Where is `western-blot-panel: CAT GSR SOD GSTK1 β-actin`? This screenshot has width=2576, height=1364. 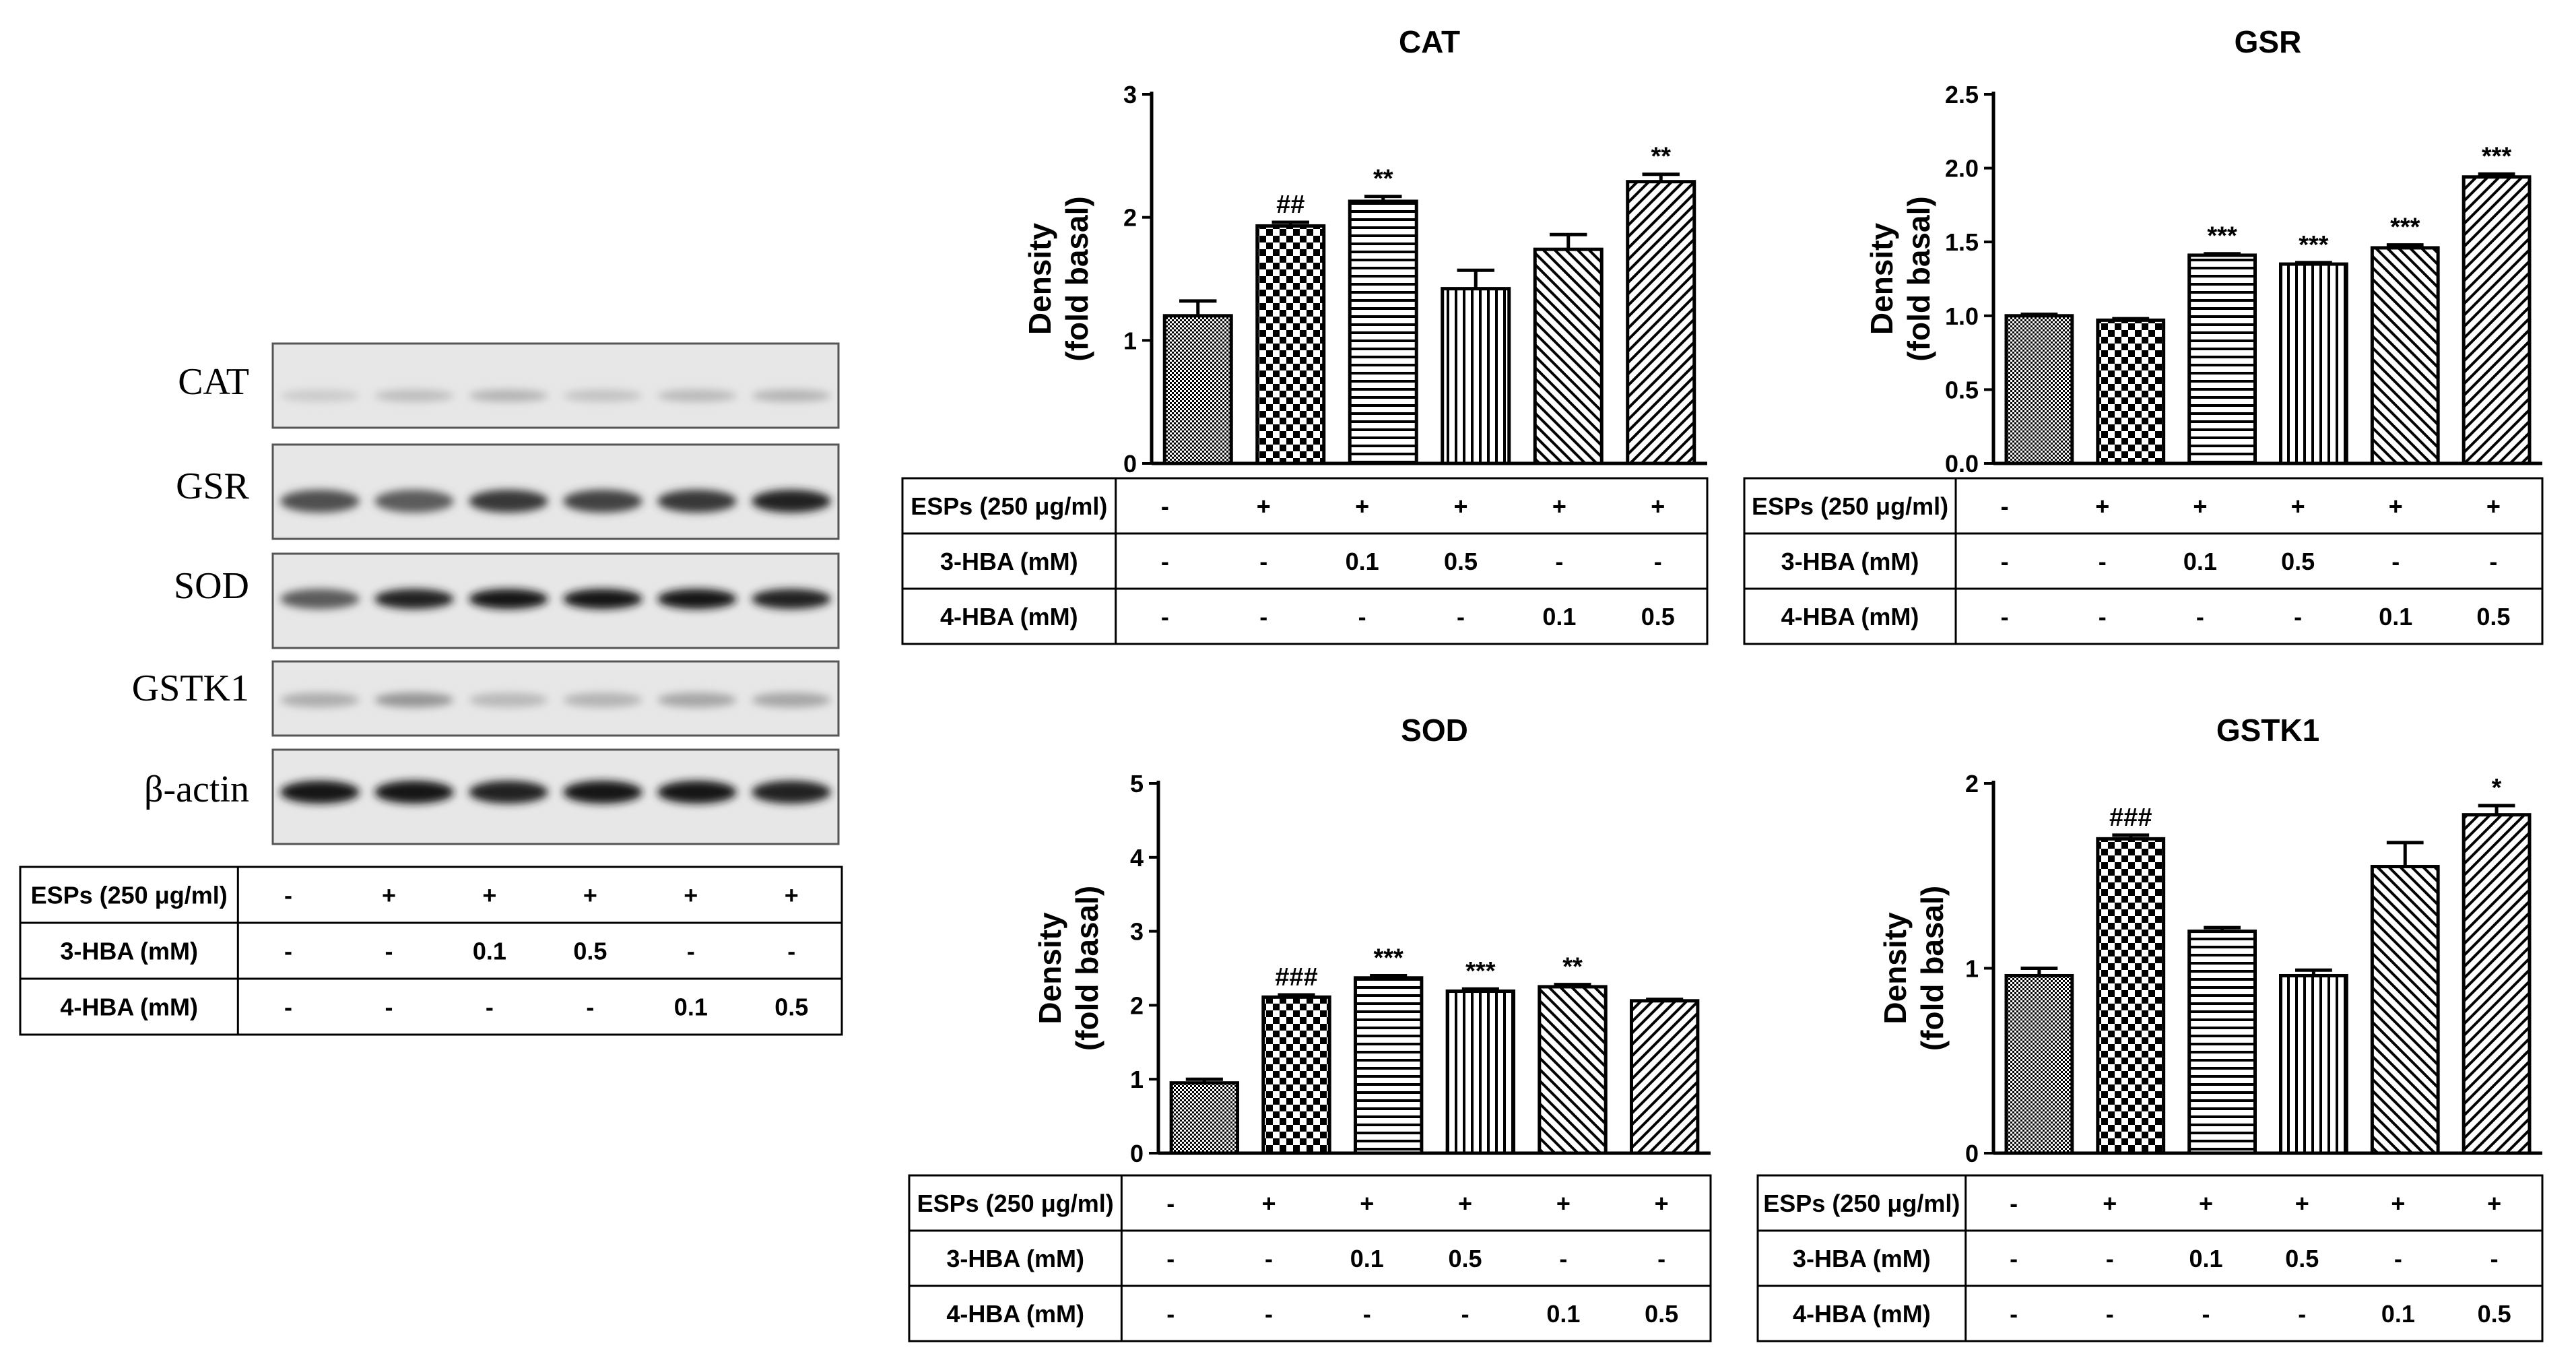
western-blot-panel: CAT GSR SOD GSTK1 β-actin is located at coordinates (486, 593).